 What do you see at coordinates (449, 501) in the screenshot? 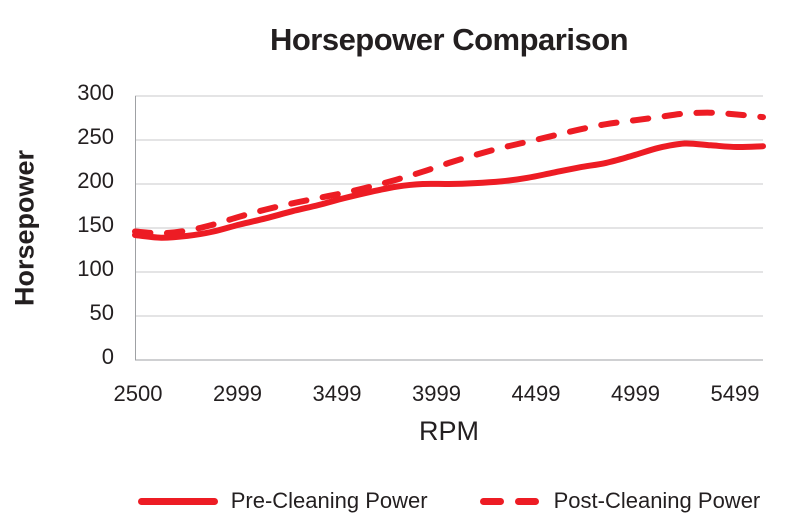
I see `legend: Pre-Cleaning Power Post-Cleaning Power` at bounding box center [449, 501].